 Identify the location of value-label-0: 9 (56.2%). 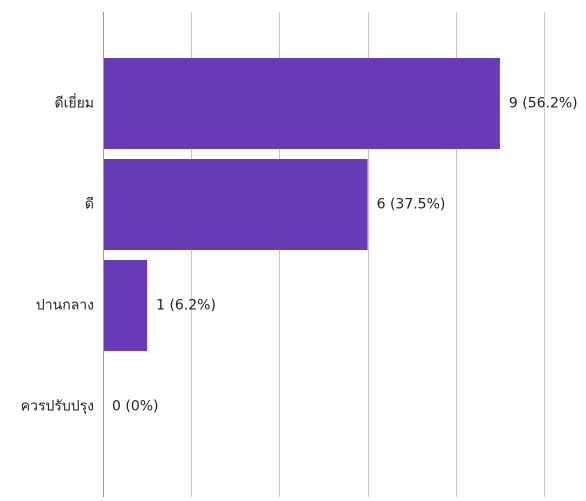
(543, 104).